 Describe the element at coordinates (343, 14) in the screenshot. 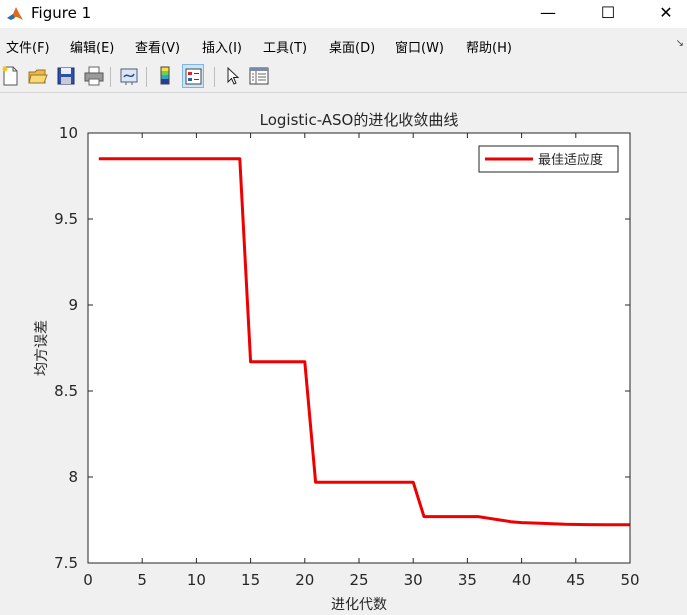

I see `title-bar: Figure 1 — ☐ ✕` at that location.